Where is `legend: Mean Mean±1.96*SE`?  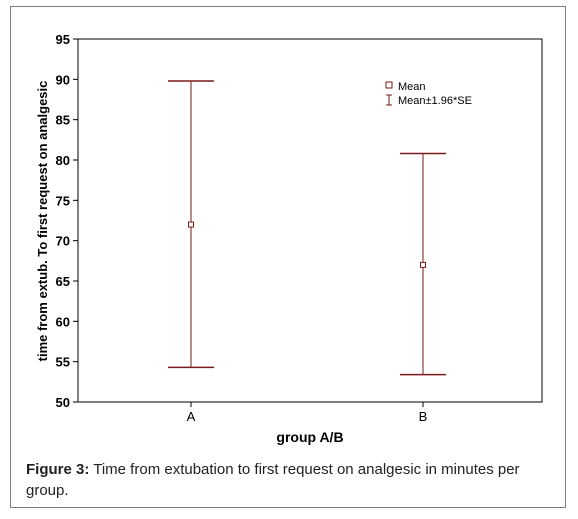
legend: Mean Mean±1.96*SE is located at coordinates (428, 94).